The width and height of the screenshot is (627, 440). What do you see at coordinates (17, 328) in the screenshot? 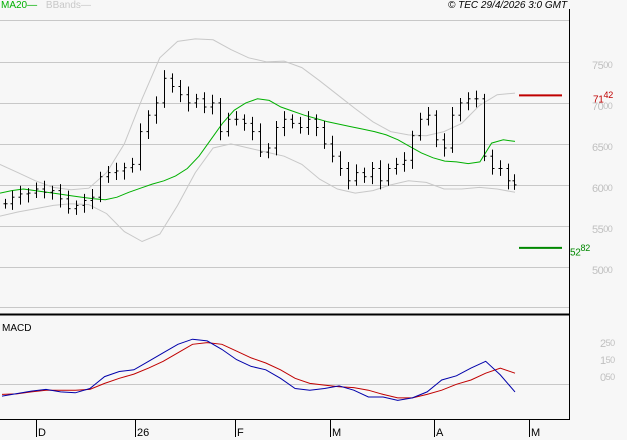
I see `macd-panel-title: MACD` at bounding box center [17, 328].